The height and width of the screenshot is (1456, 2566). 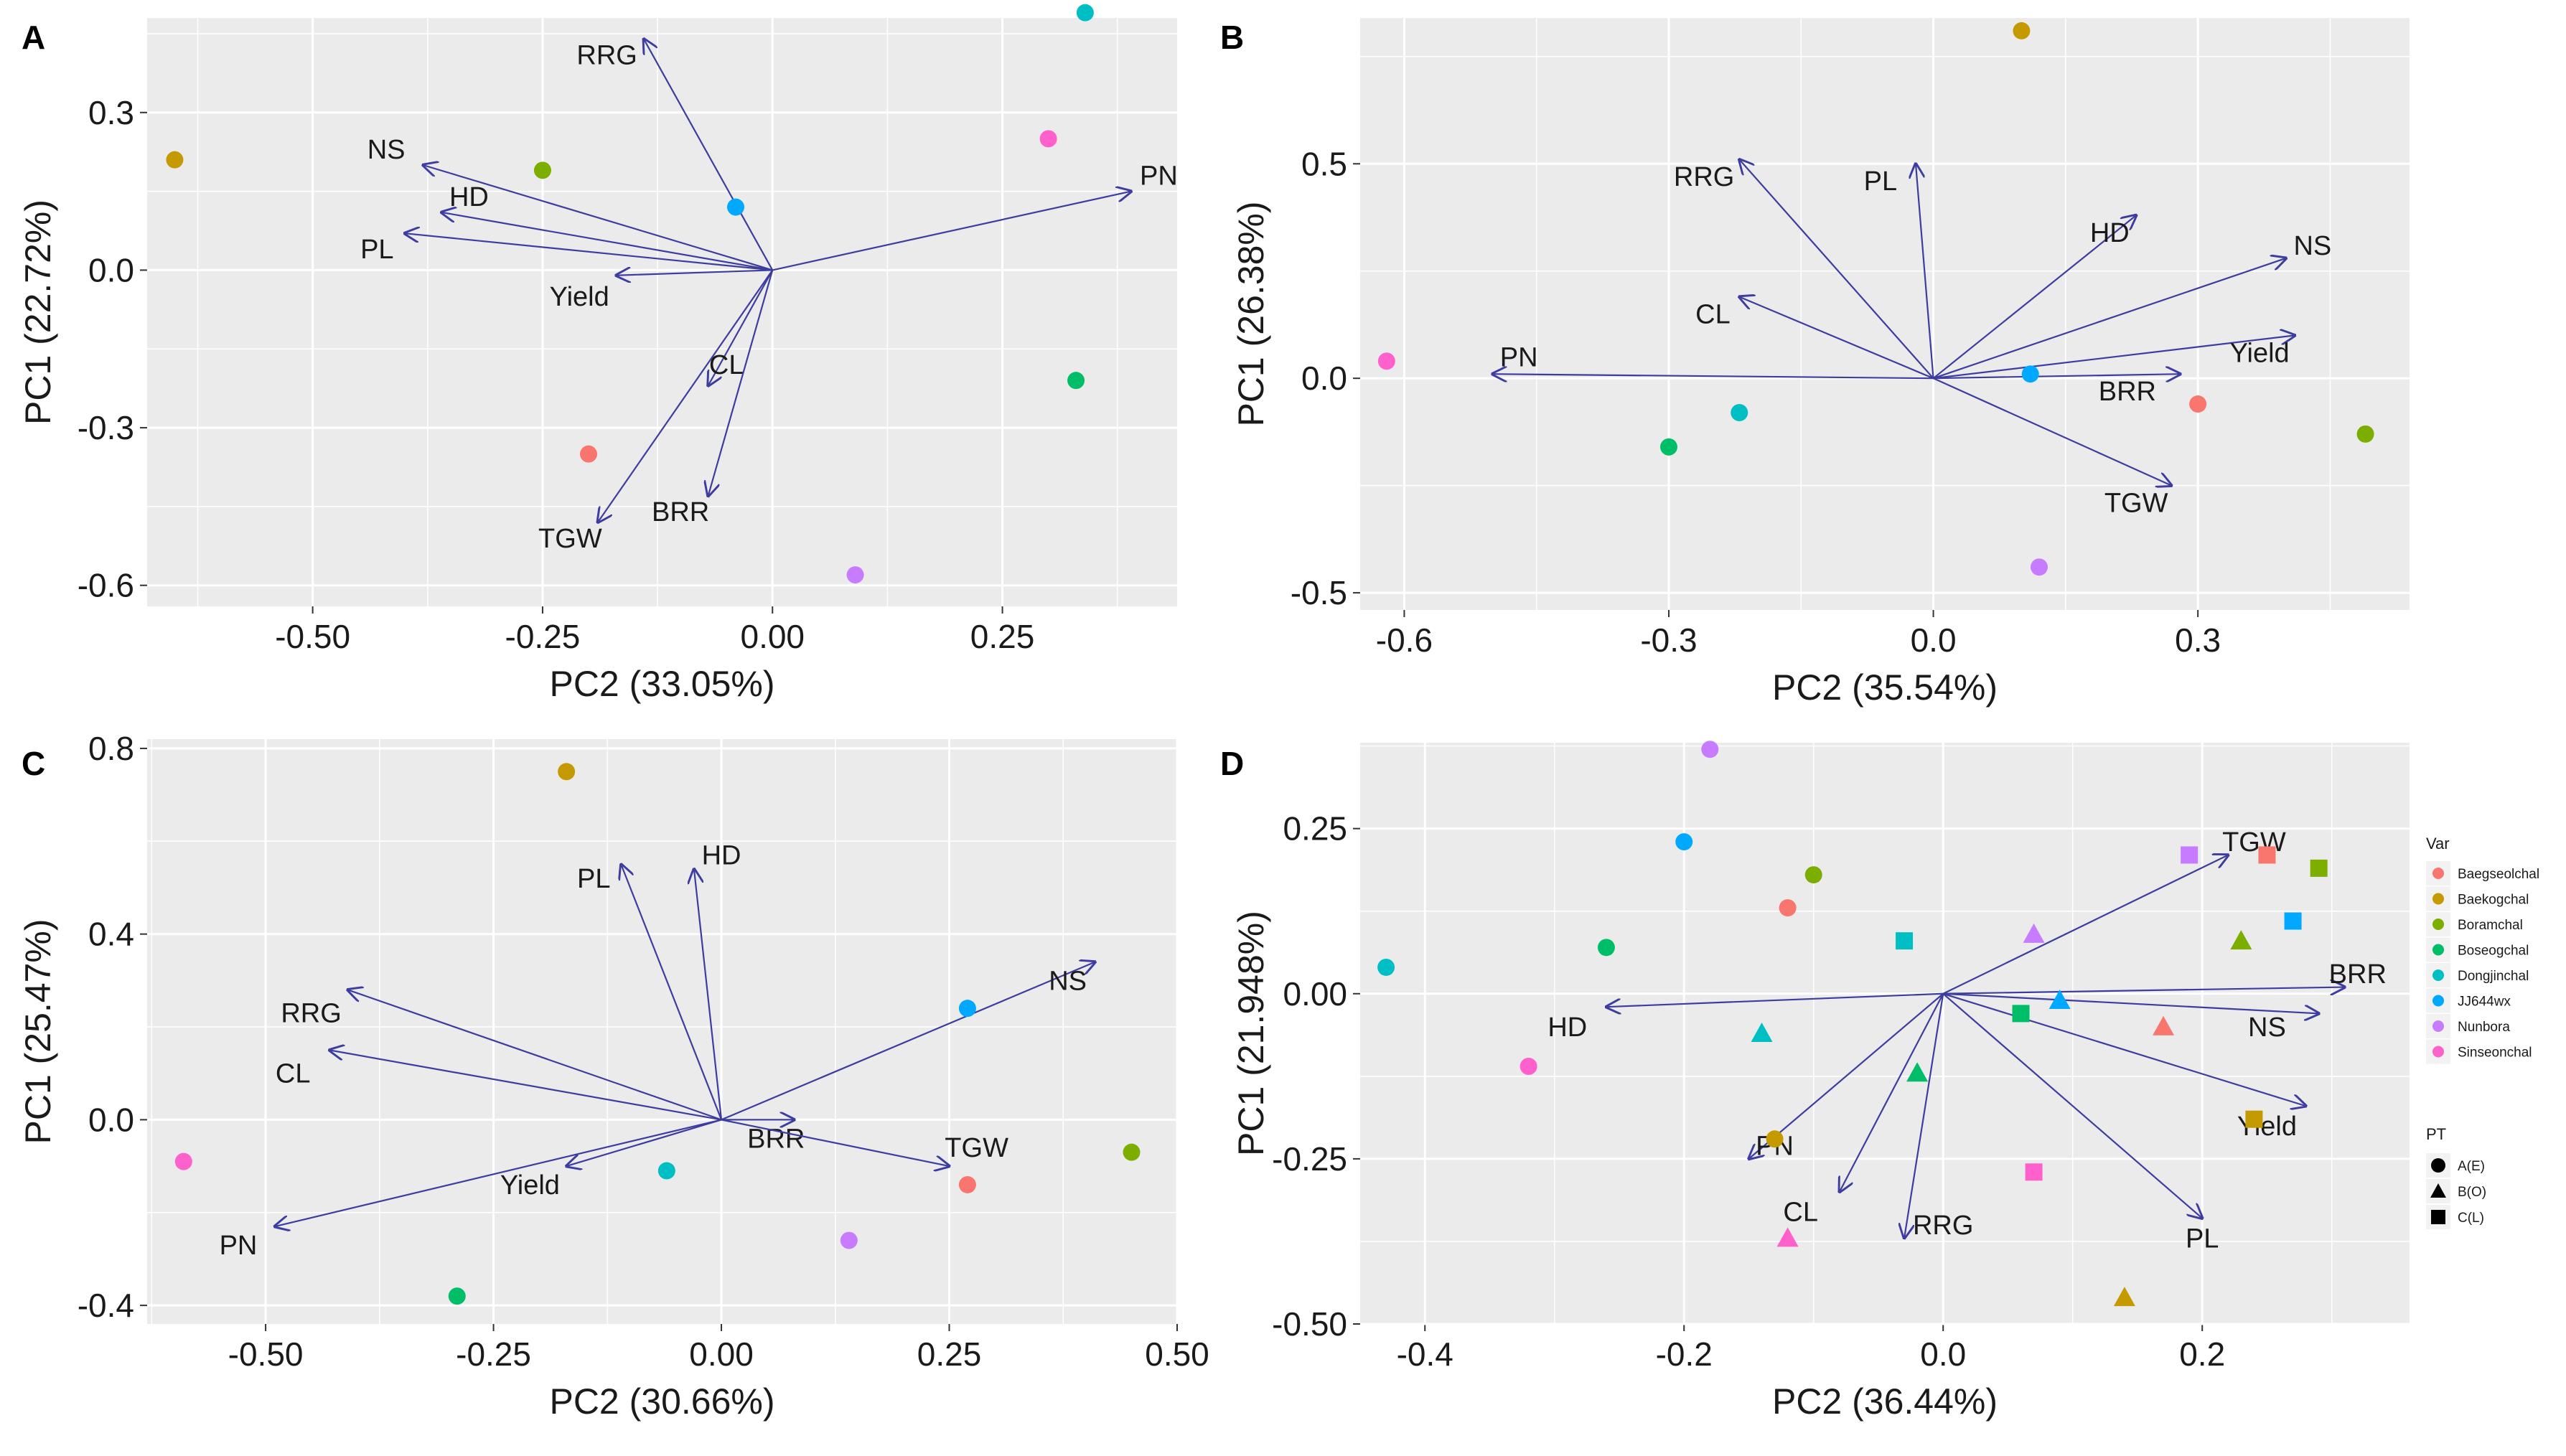 I want to click on legend-shape-square, so click(x=2438, y=1217).